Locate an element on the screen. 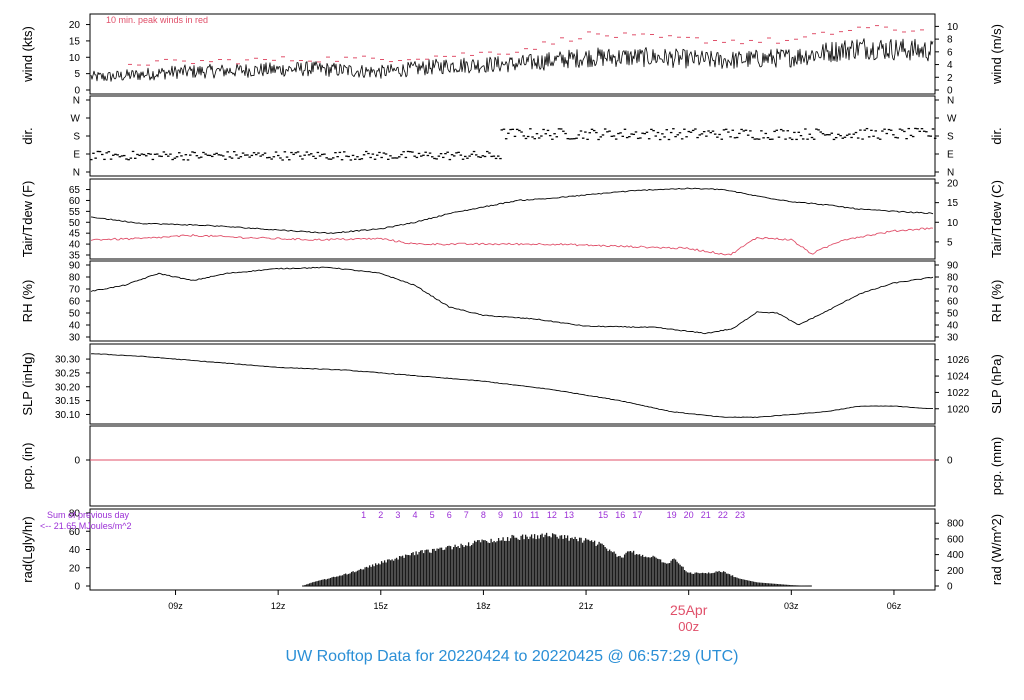  rad-right-tick-label: 200 is located at coordinates (955, 571).